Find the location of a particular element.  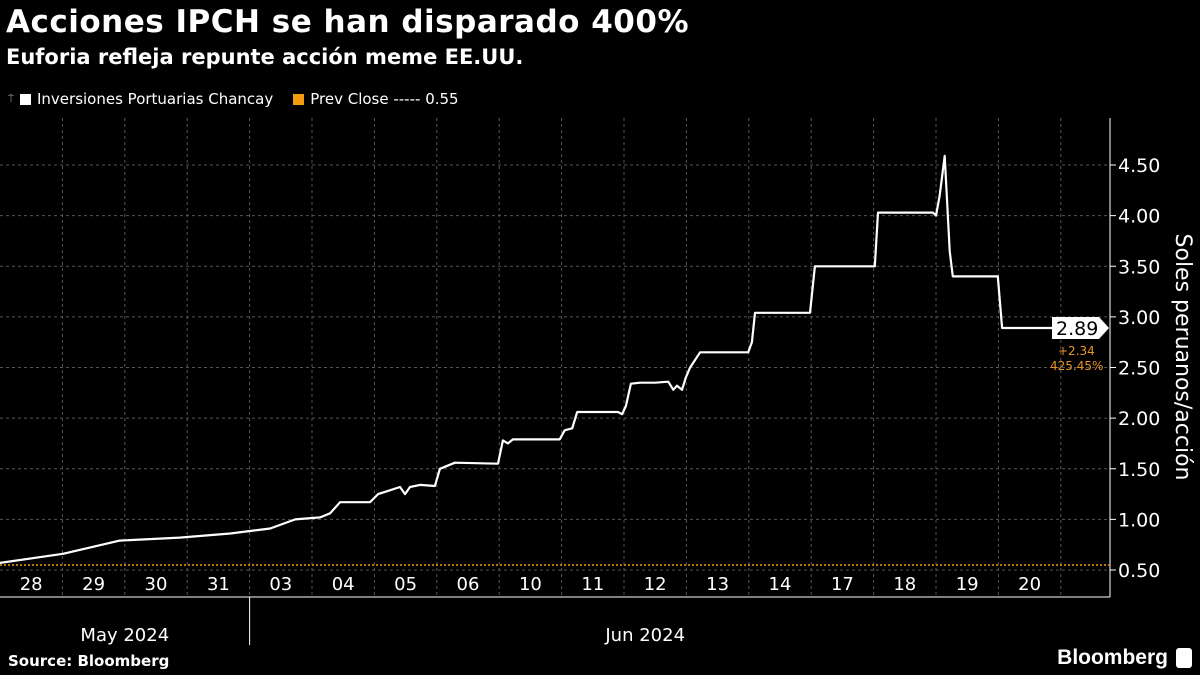

last-value-badge is located at coordinates (1080, 328).